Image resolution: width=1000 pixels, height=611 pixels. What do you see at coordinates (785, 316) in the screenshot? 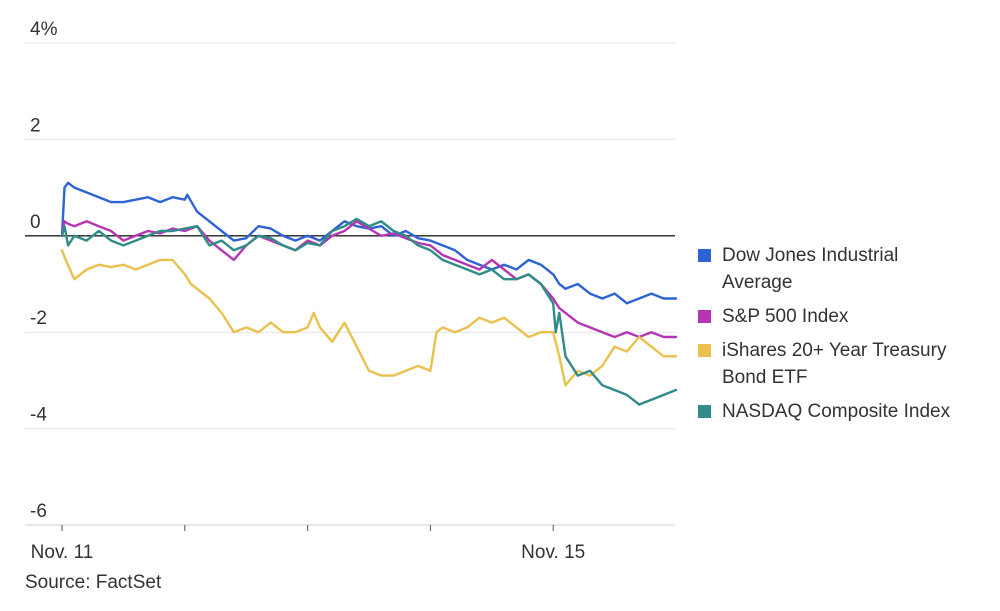
I see `legend-label: S&P 500 Index` at bounding box center [785, 316].